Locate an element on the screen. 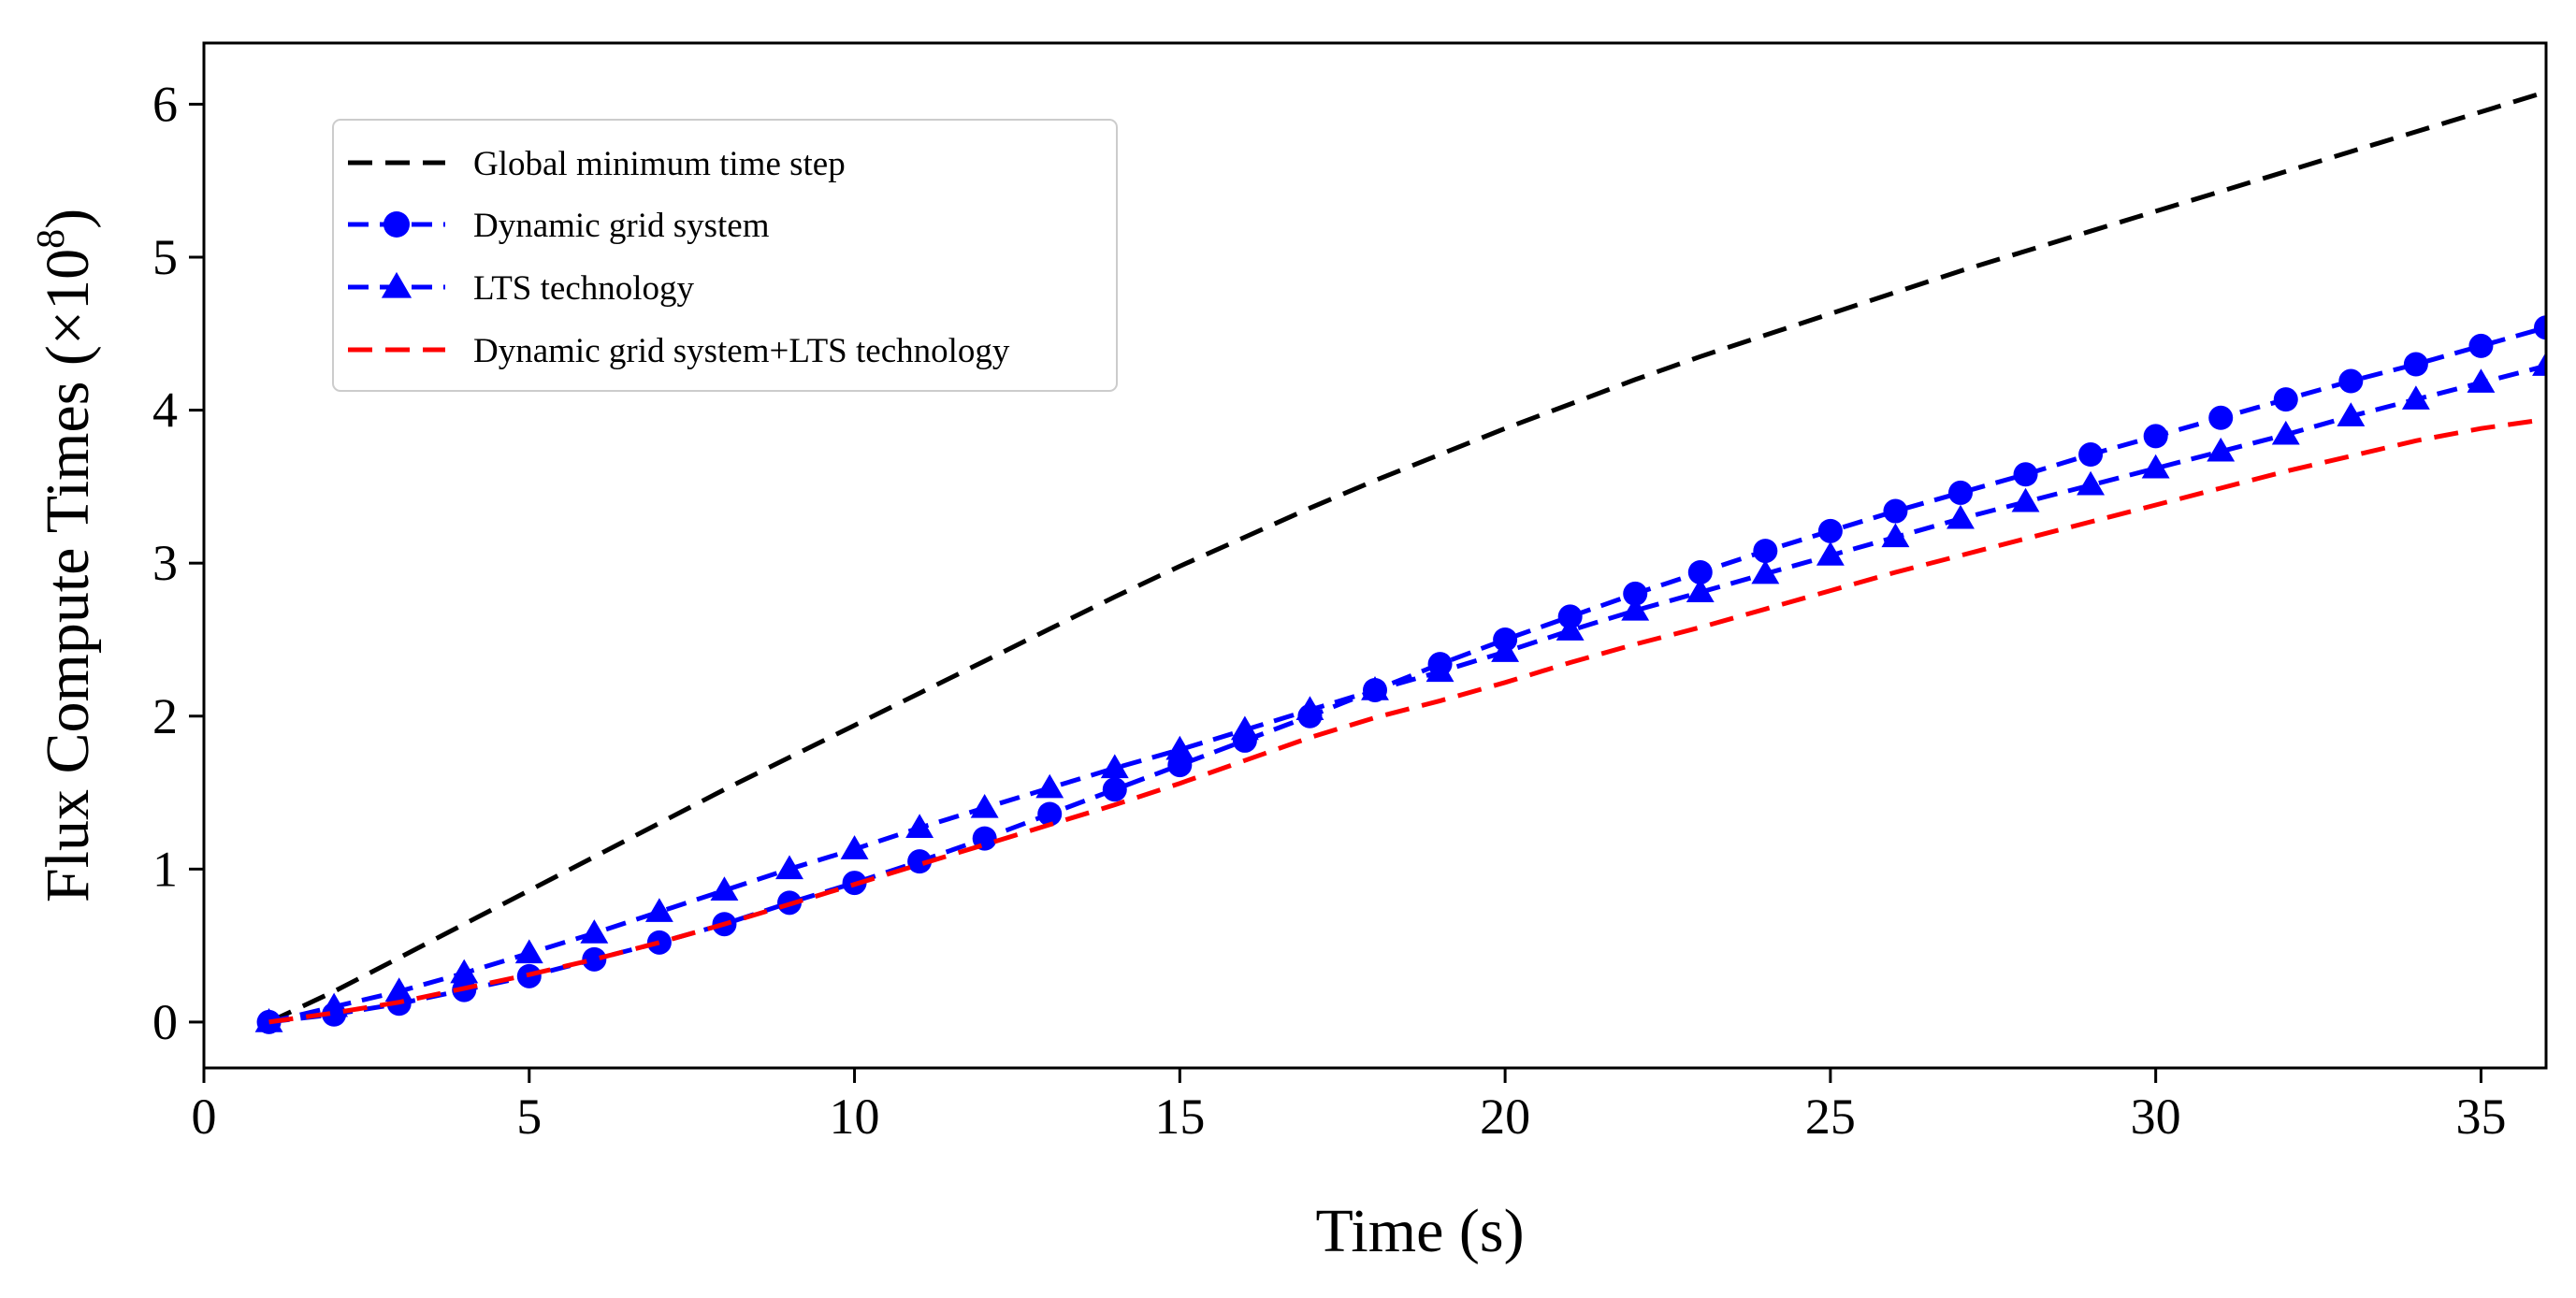 The image size is (2576, 1298). legend-item: LTS technology is located at coordinates (521, 288).